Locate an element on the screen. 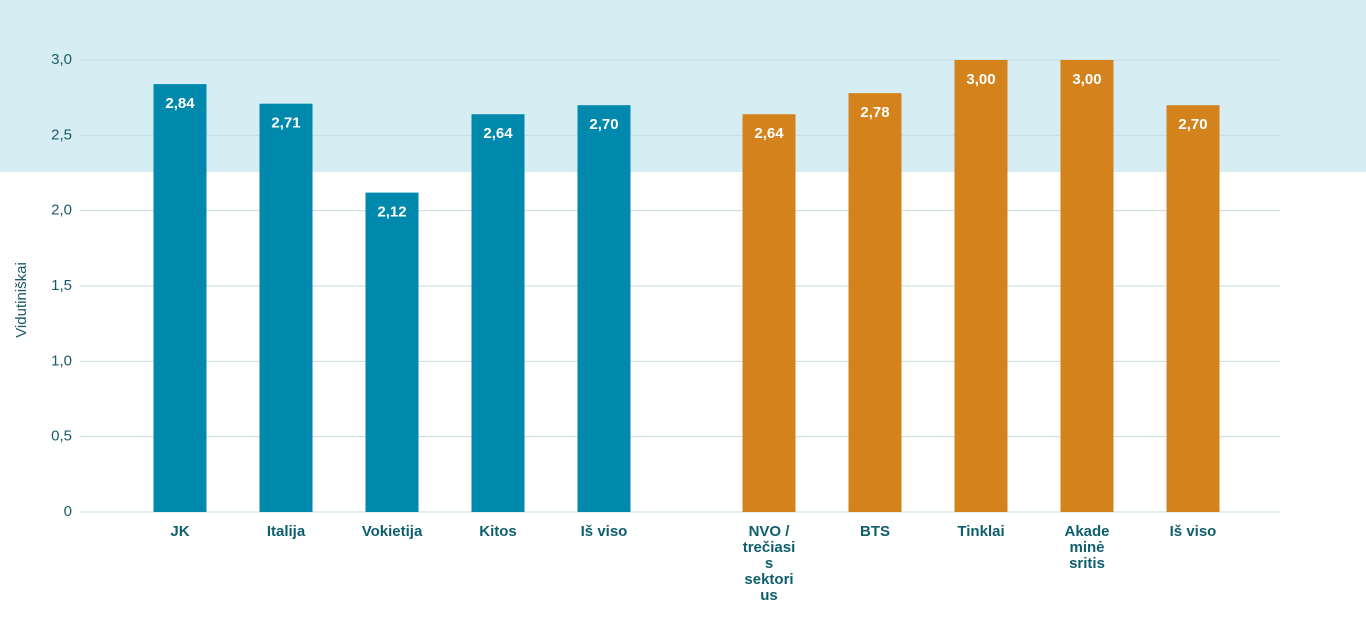 This screenshot has height=622, width=1366. x-tick-label: Italija is located at coordinates (286, 531).